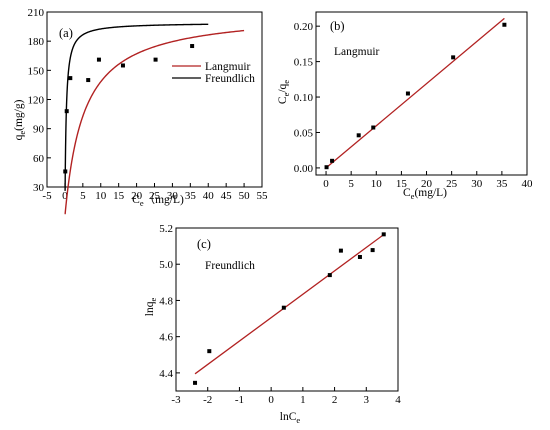 Image resolution: width=550 pixels, height=430 pixels. I want to click on panel-b: (b) Langmuir Ce/qe Ce(mg/L), so click(362, 110).